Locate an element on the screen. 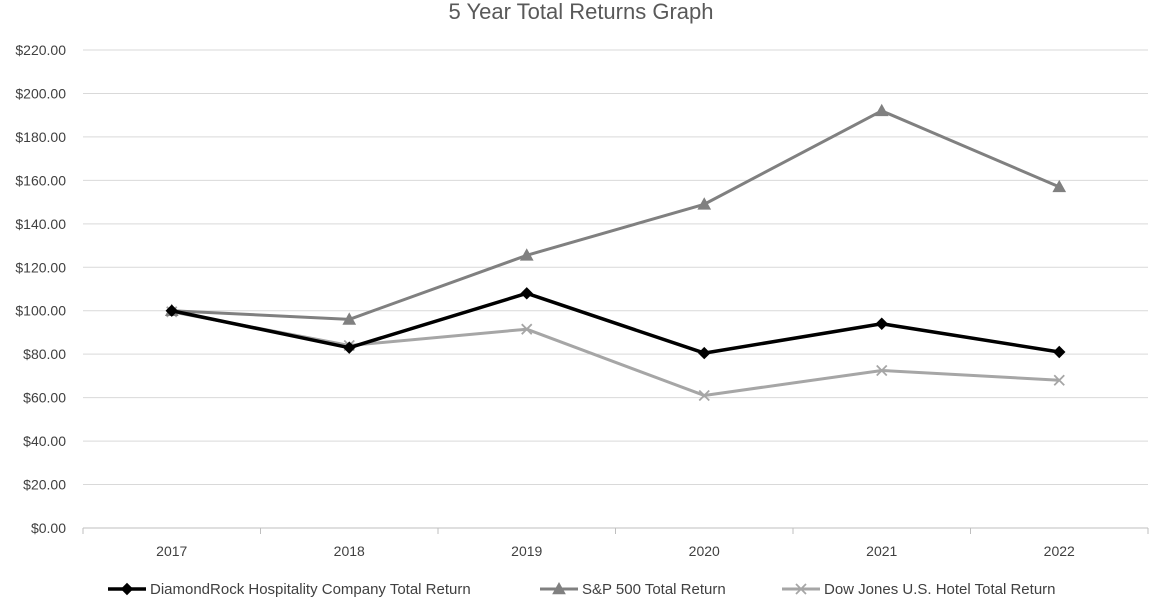 Image resolution: width=1162 pixels, height=608 pixels. y-tick-label: $200.00 is located at coordinates (40, 93).